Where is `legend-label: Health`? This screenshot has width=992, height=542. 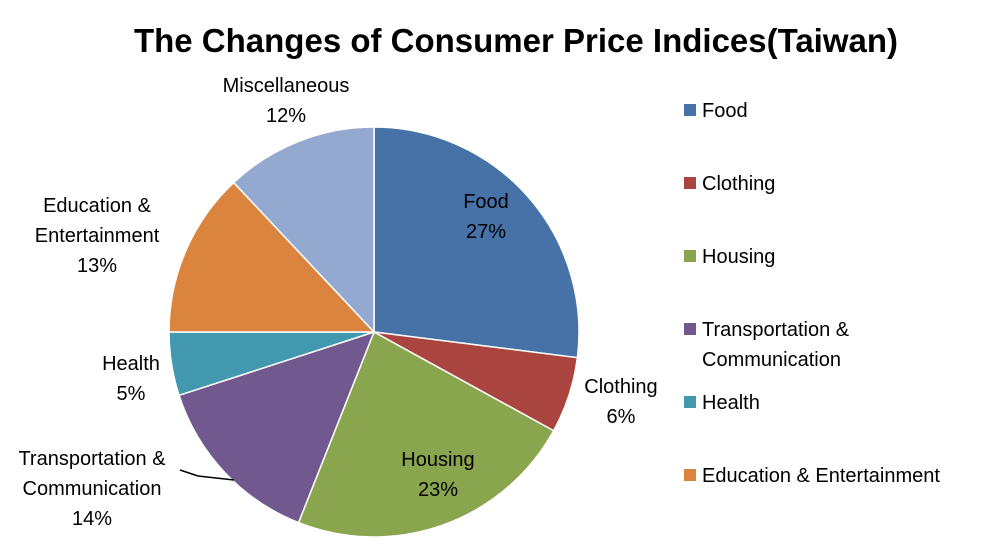
legend-label: Health is located at coordinates (731, 403).